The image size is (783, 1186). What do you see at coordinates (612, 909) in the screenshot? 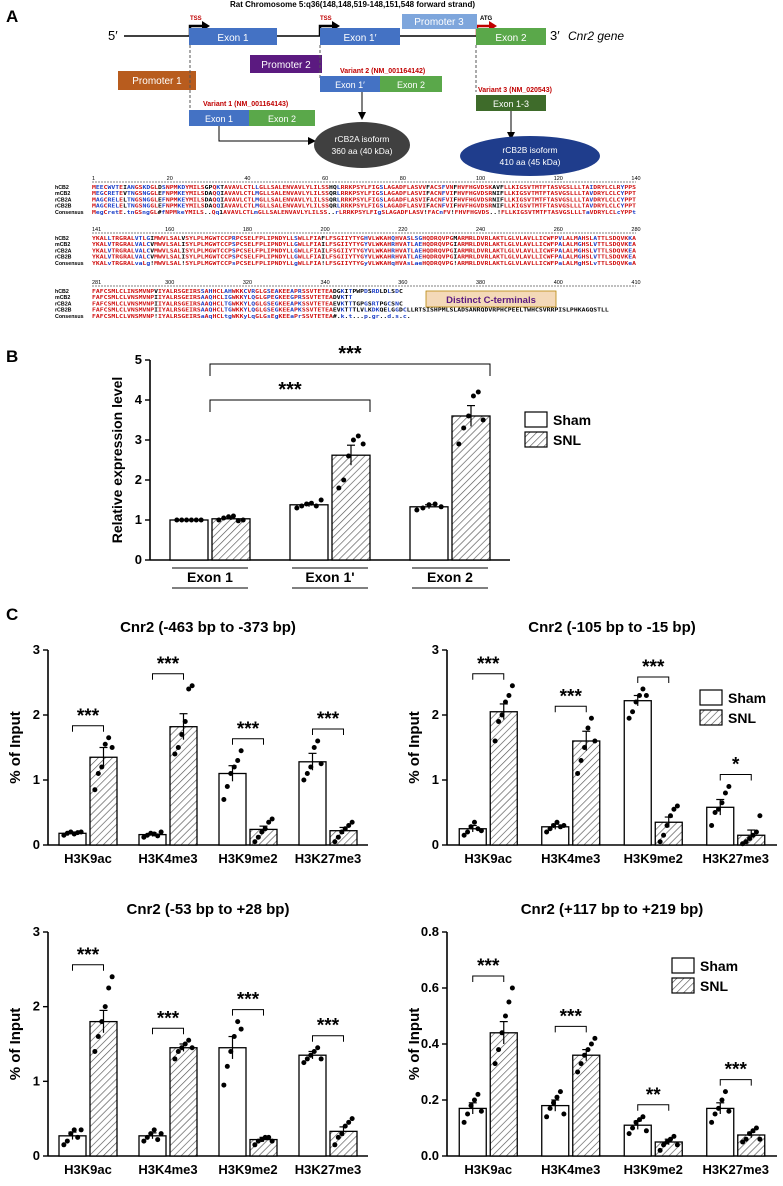
I see `chart-title: Cnr2 (+117 bp to +219 bp)` at bounding box center [612, 909].